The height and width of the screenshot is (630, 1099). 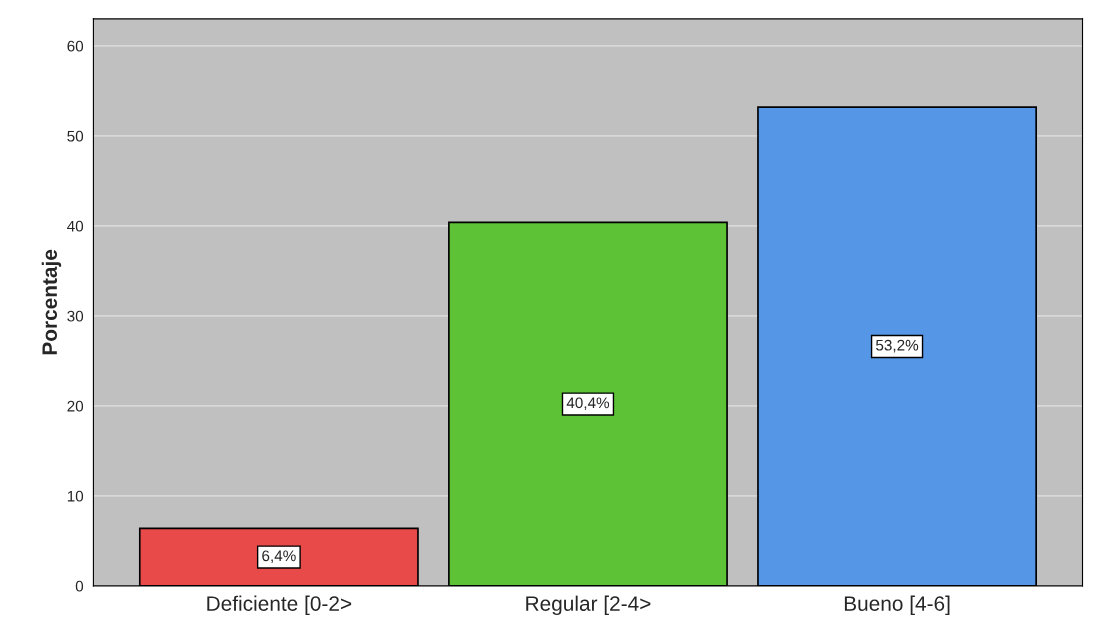 What do you see at coordinates (75, 316) in the screenshot?
I see `y-tick-label: 30` at bounding box center [75, 316].